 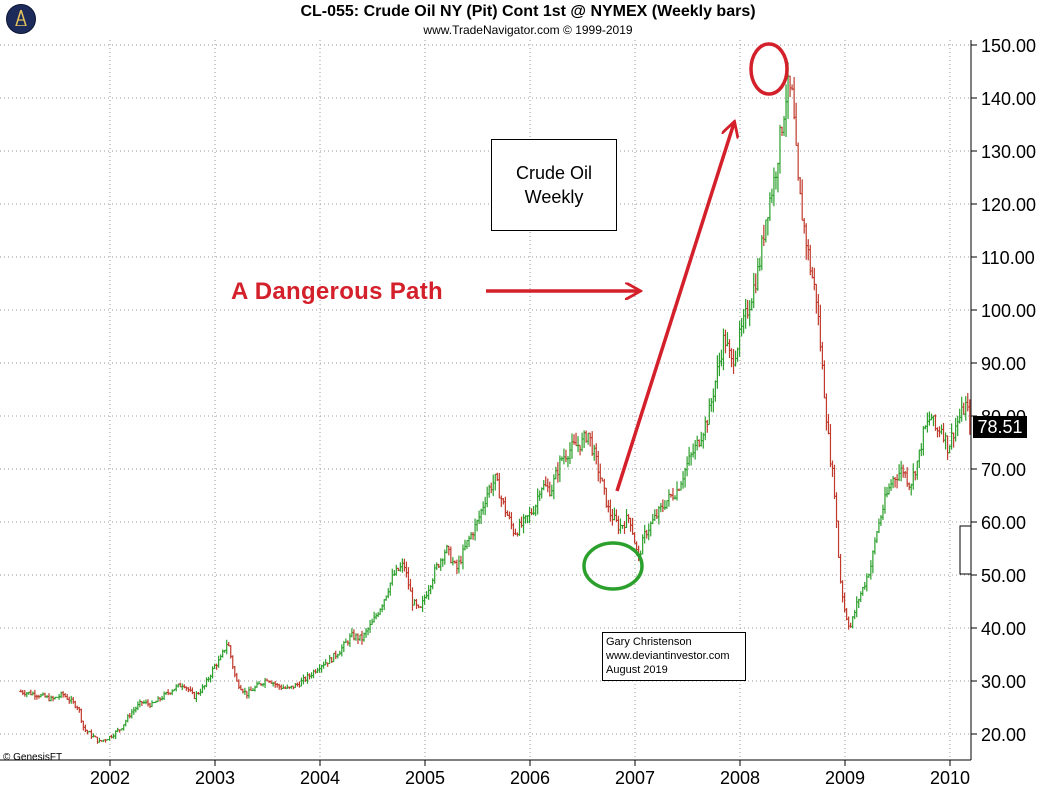 What do you see at coordinates (320, 778) in the screenshot?
I see `x-tick-label: 2004` at bounding box center [320, 778].